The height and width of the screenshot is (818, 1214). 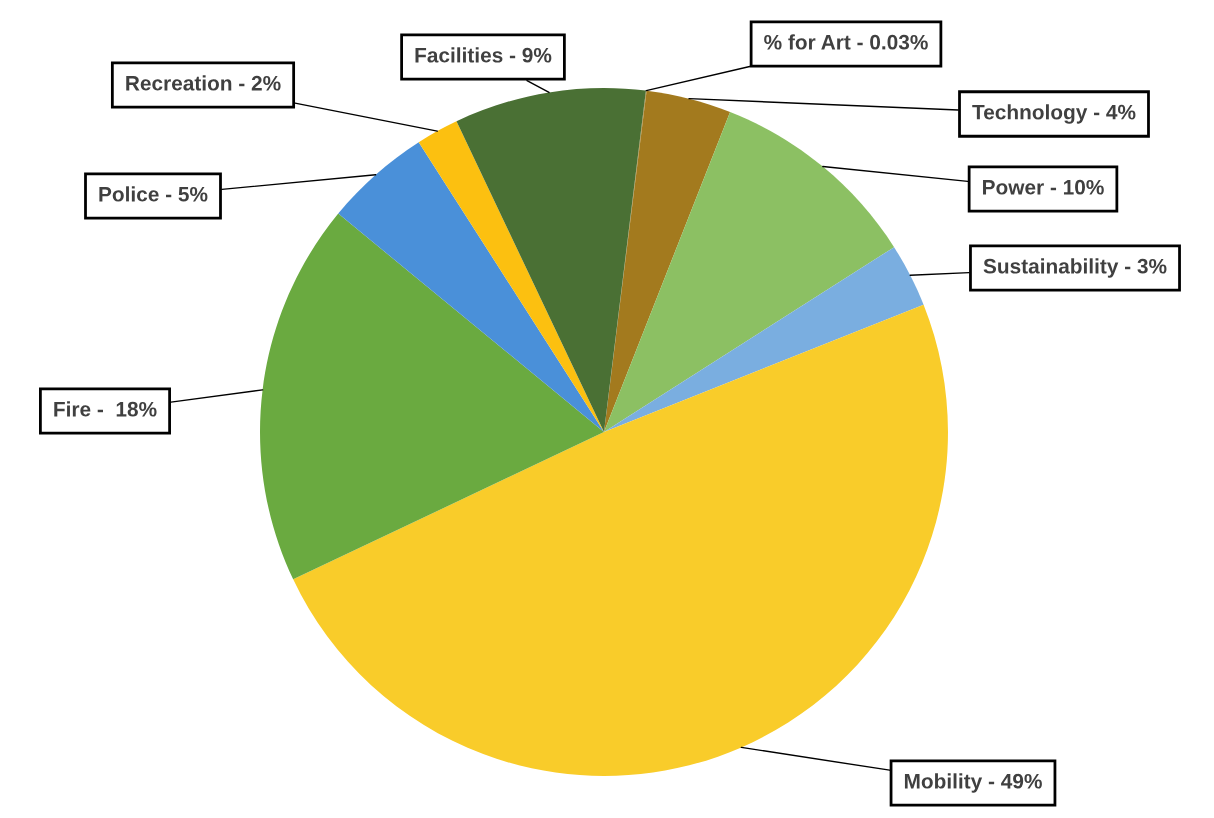 What do you see at coordinates (973, 783) in the screenshot?
I see `slice-label: Mobility - 49%` at bounding box center [973, 783].